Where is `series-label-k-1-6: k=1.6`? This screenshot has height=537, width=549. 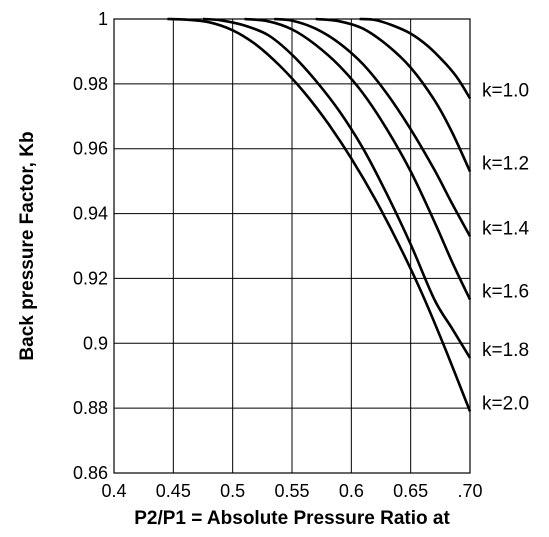 series-label-k-1-6: k=1.6 is located at coordinates (505, 292).